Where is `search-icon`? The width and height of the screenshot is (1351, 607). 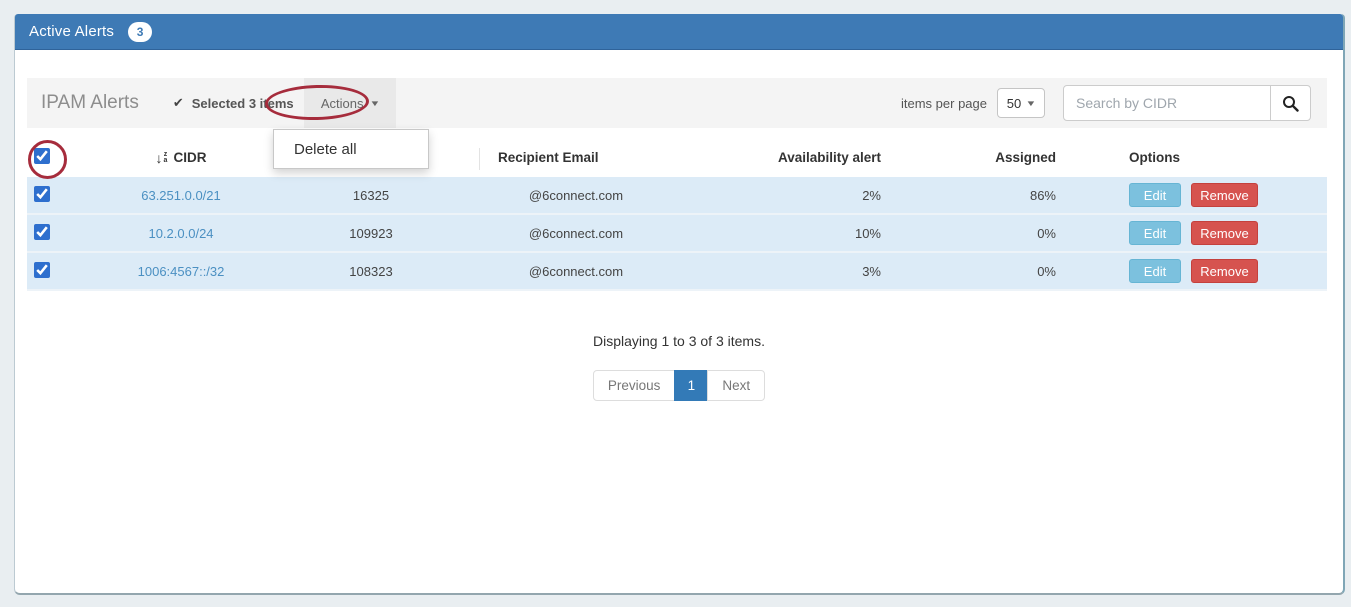
search-icon is located at coordinates (1291, 103).